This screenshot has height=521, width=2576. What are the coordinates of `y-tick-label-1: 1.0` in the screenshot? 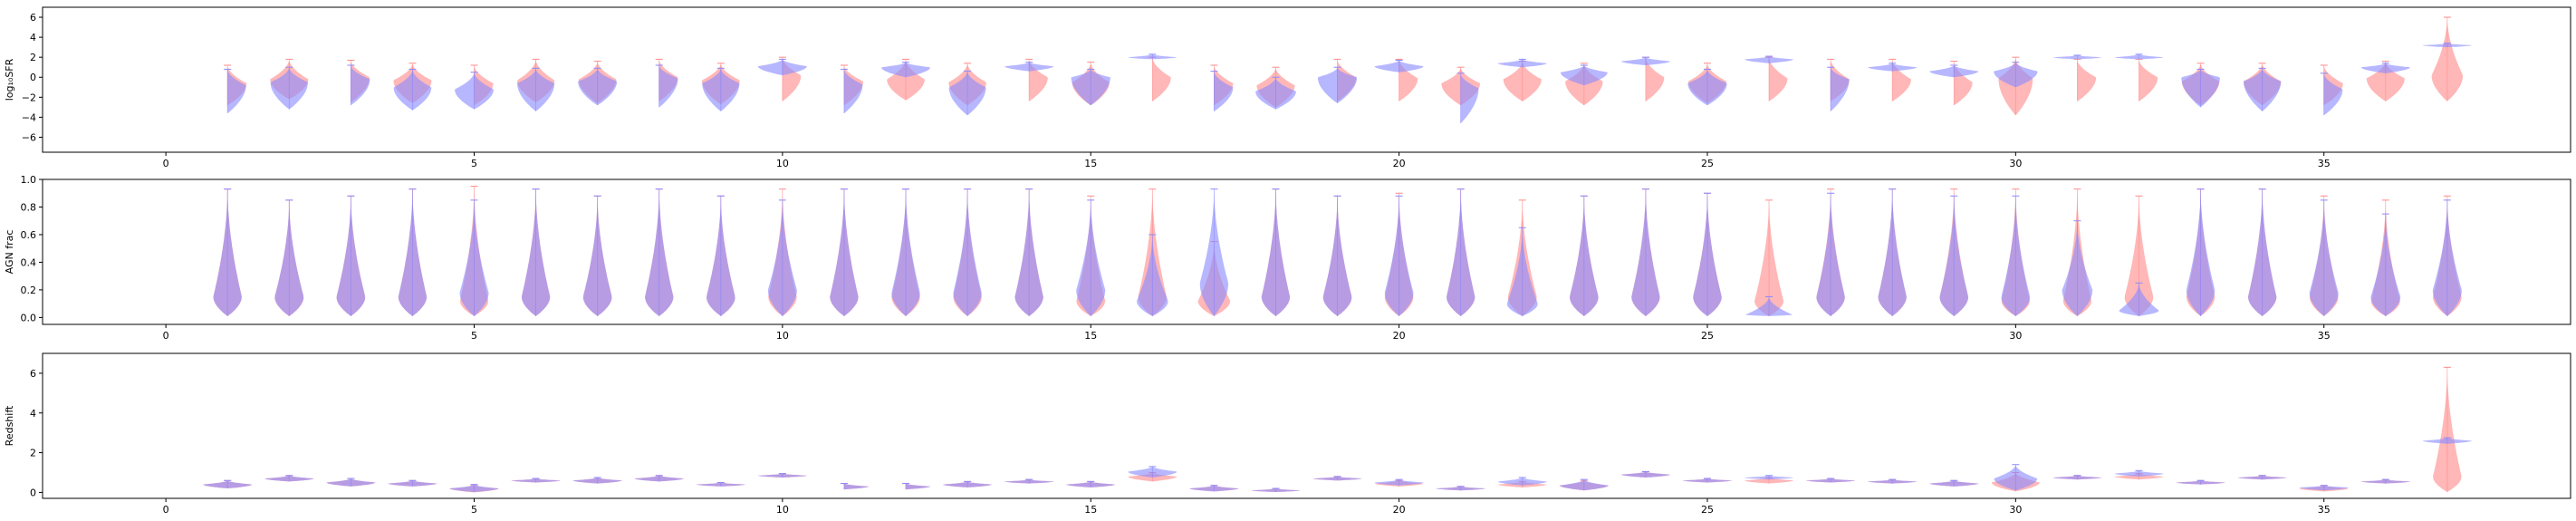 It's located at (29, 180).